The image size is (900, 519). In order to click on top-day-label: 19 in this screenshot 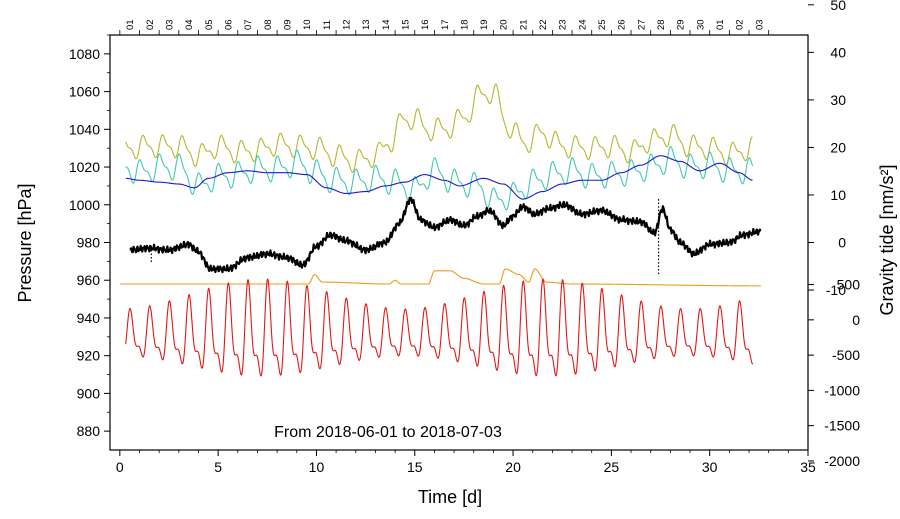, I will do `click(484, 24)`.